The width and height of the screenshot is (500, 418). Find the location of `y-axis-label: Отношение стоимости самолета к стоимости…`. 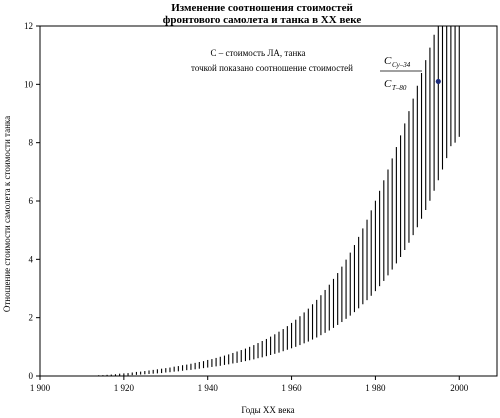

y-axis-label: Отношение стоимости самолета к стоимости… is located at coordinates (7, 214).